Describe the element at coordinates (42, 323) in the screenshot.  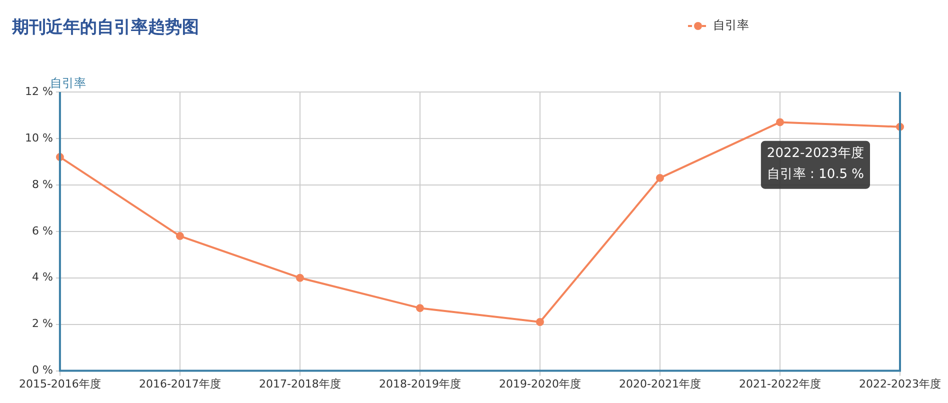
I see `y-tick-label: 2 %` at that location.